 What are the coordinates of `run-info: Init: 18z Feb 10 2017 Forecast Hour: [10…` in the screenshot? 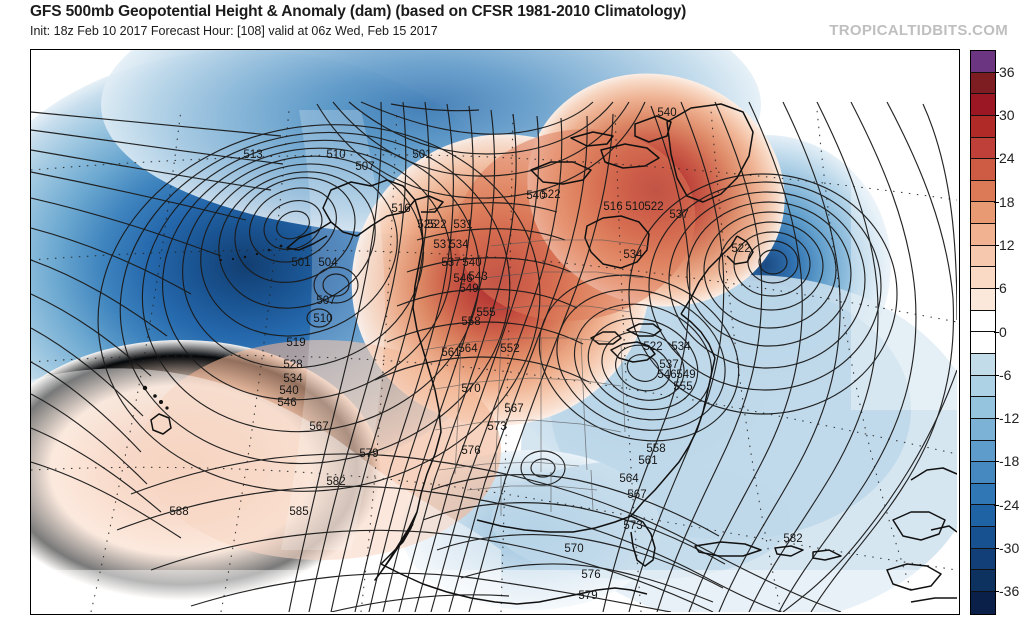 It's located at (234, 31).